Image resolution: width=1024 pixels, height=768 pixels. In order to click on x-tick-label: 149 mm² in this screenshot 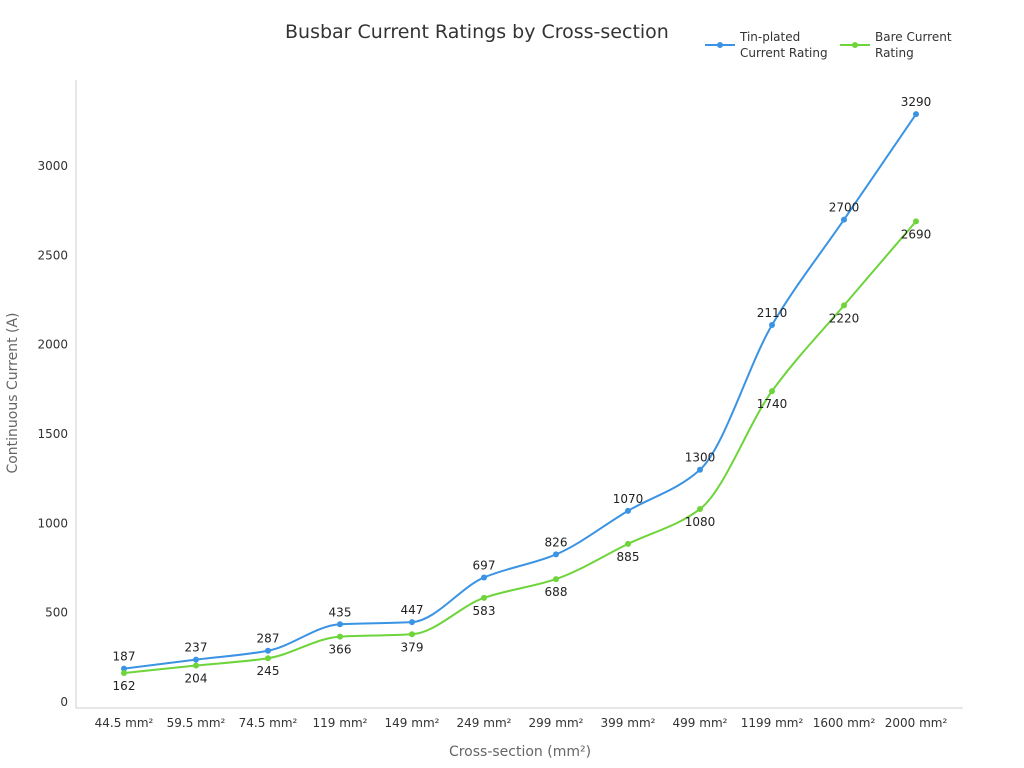, I will do `click(412, 723)`.